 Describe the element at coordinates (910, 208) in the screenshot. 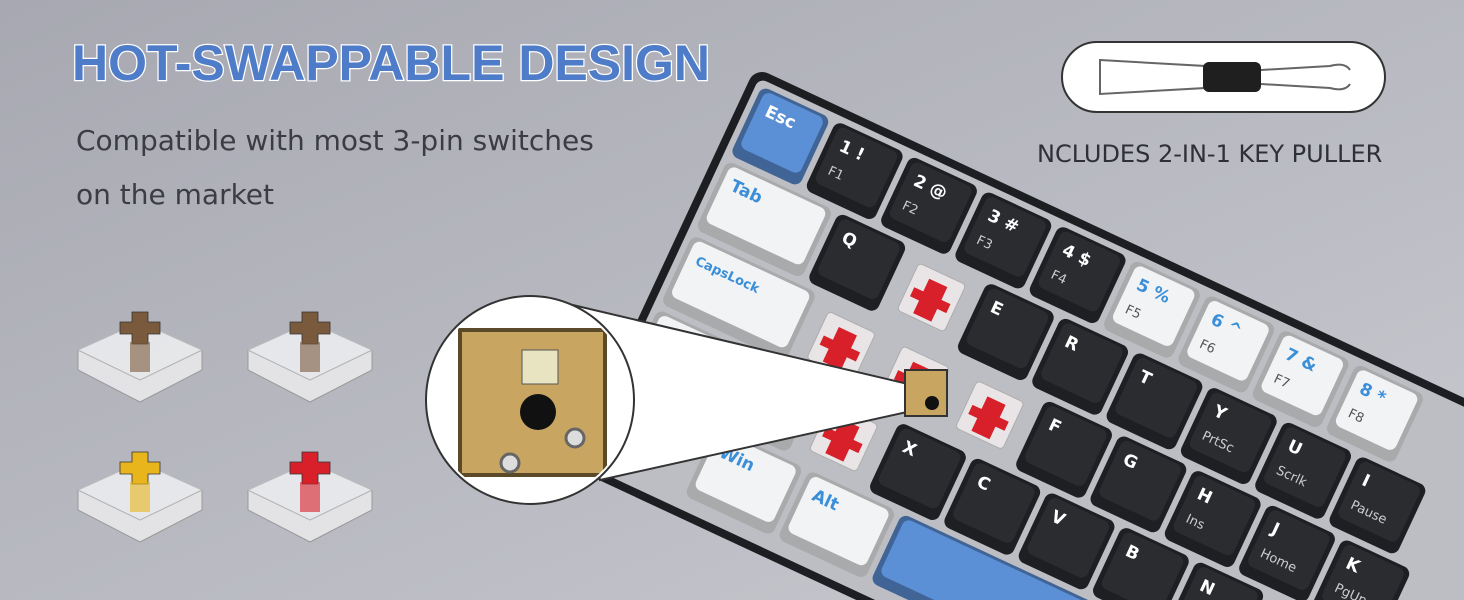

I see `key-fn: F2` at that location.